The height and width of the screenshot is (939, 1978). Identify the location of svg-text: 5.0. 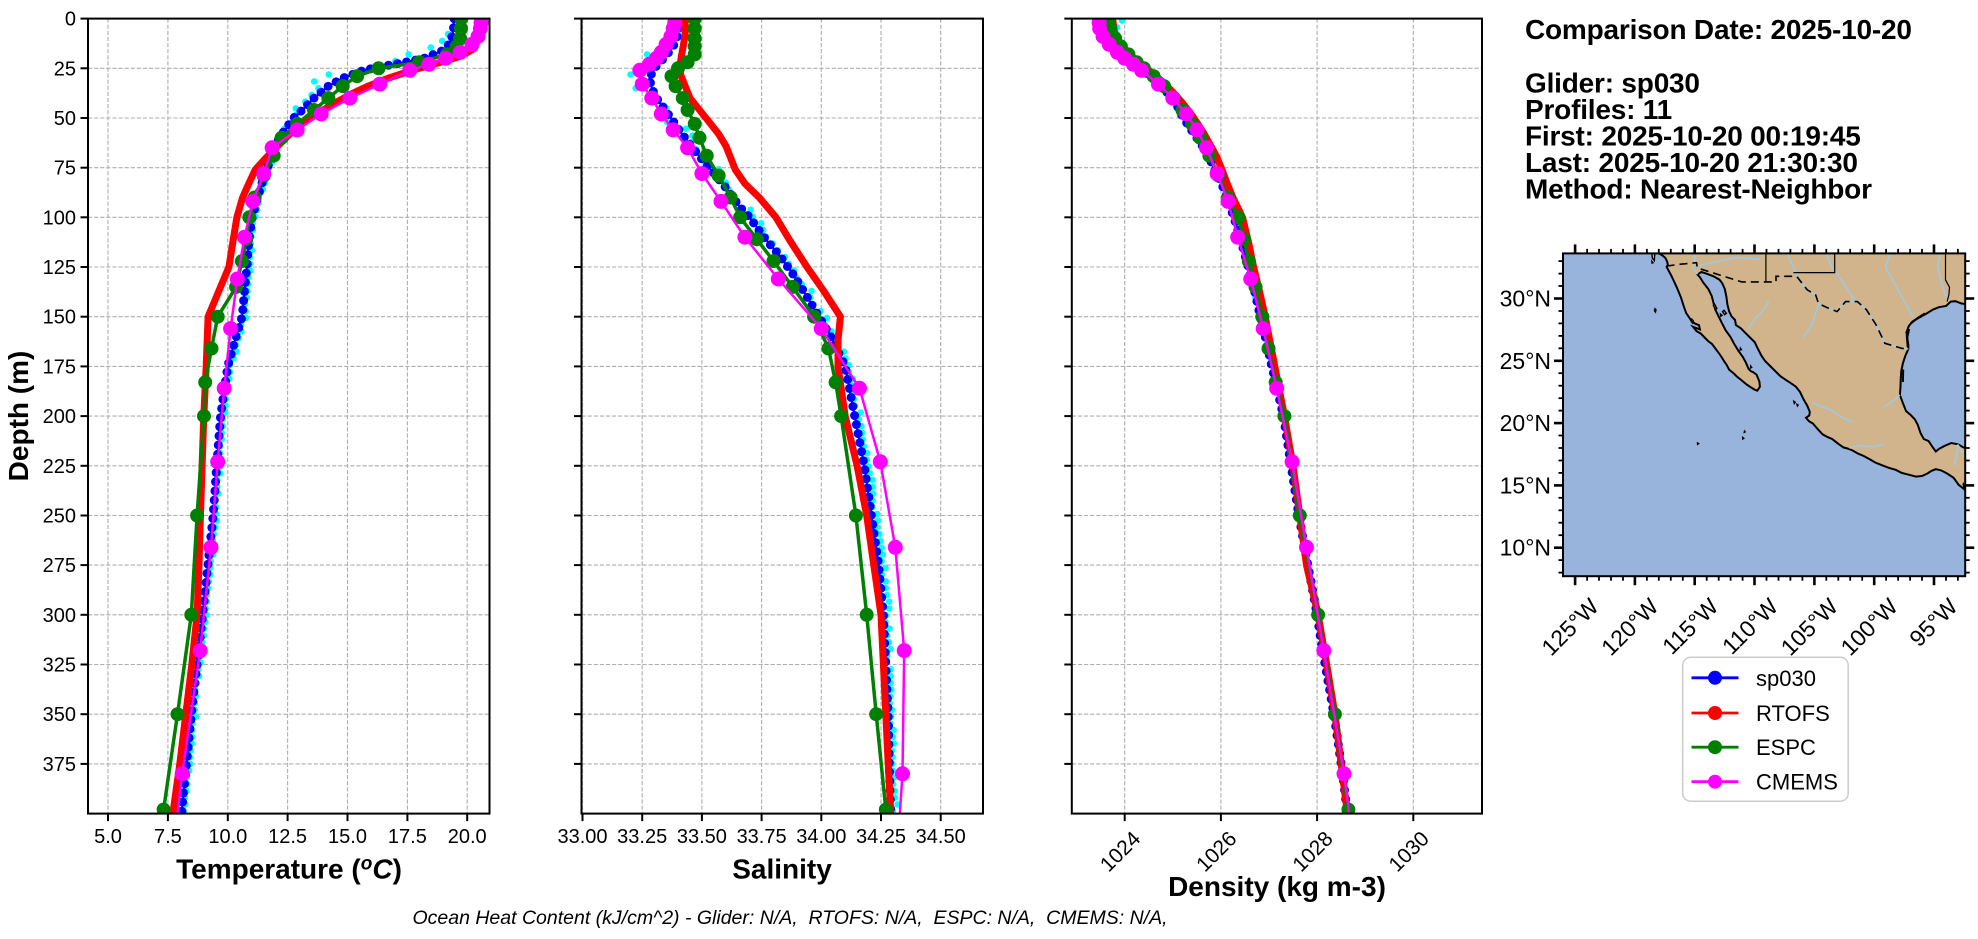
(108, 837).